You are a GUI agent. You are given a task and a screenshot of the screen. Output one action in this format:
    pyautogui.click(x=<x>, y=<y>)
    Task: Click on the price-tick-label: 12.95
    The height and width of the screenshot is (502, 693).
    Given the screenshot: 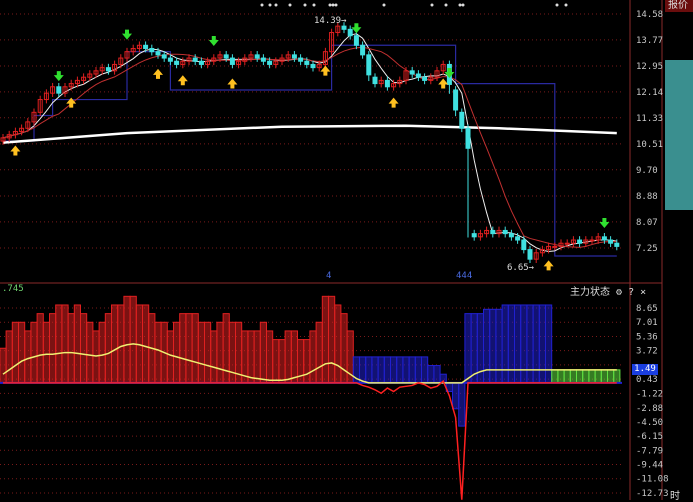 What is the action you would take?
    pyautogui.click(x=649, y=67)
    